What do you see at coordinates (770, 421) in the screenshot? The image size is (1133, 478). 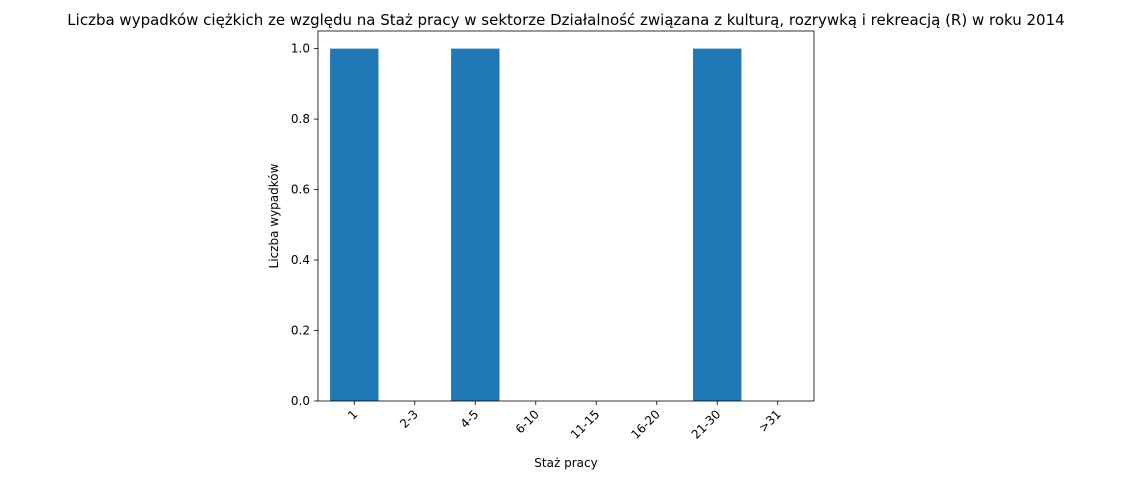 I see `x-tick-label: >31` at bounding box center [770, 421].